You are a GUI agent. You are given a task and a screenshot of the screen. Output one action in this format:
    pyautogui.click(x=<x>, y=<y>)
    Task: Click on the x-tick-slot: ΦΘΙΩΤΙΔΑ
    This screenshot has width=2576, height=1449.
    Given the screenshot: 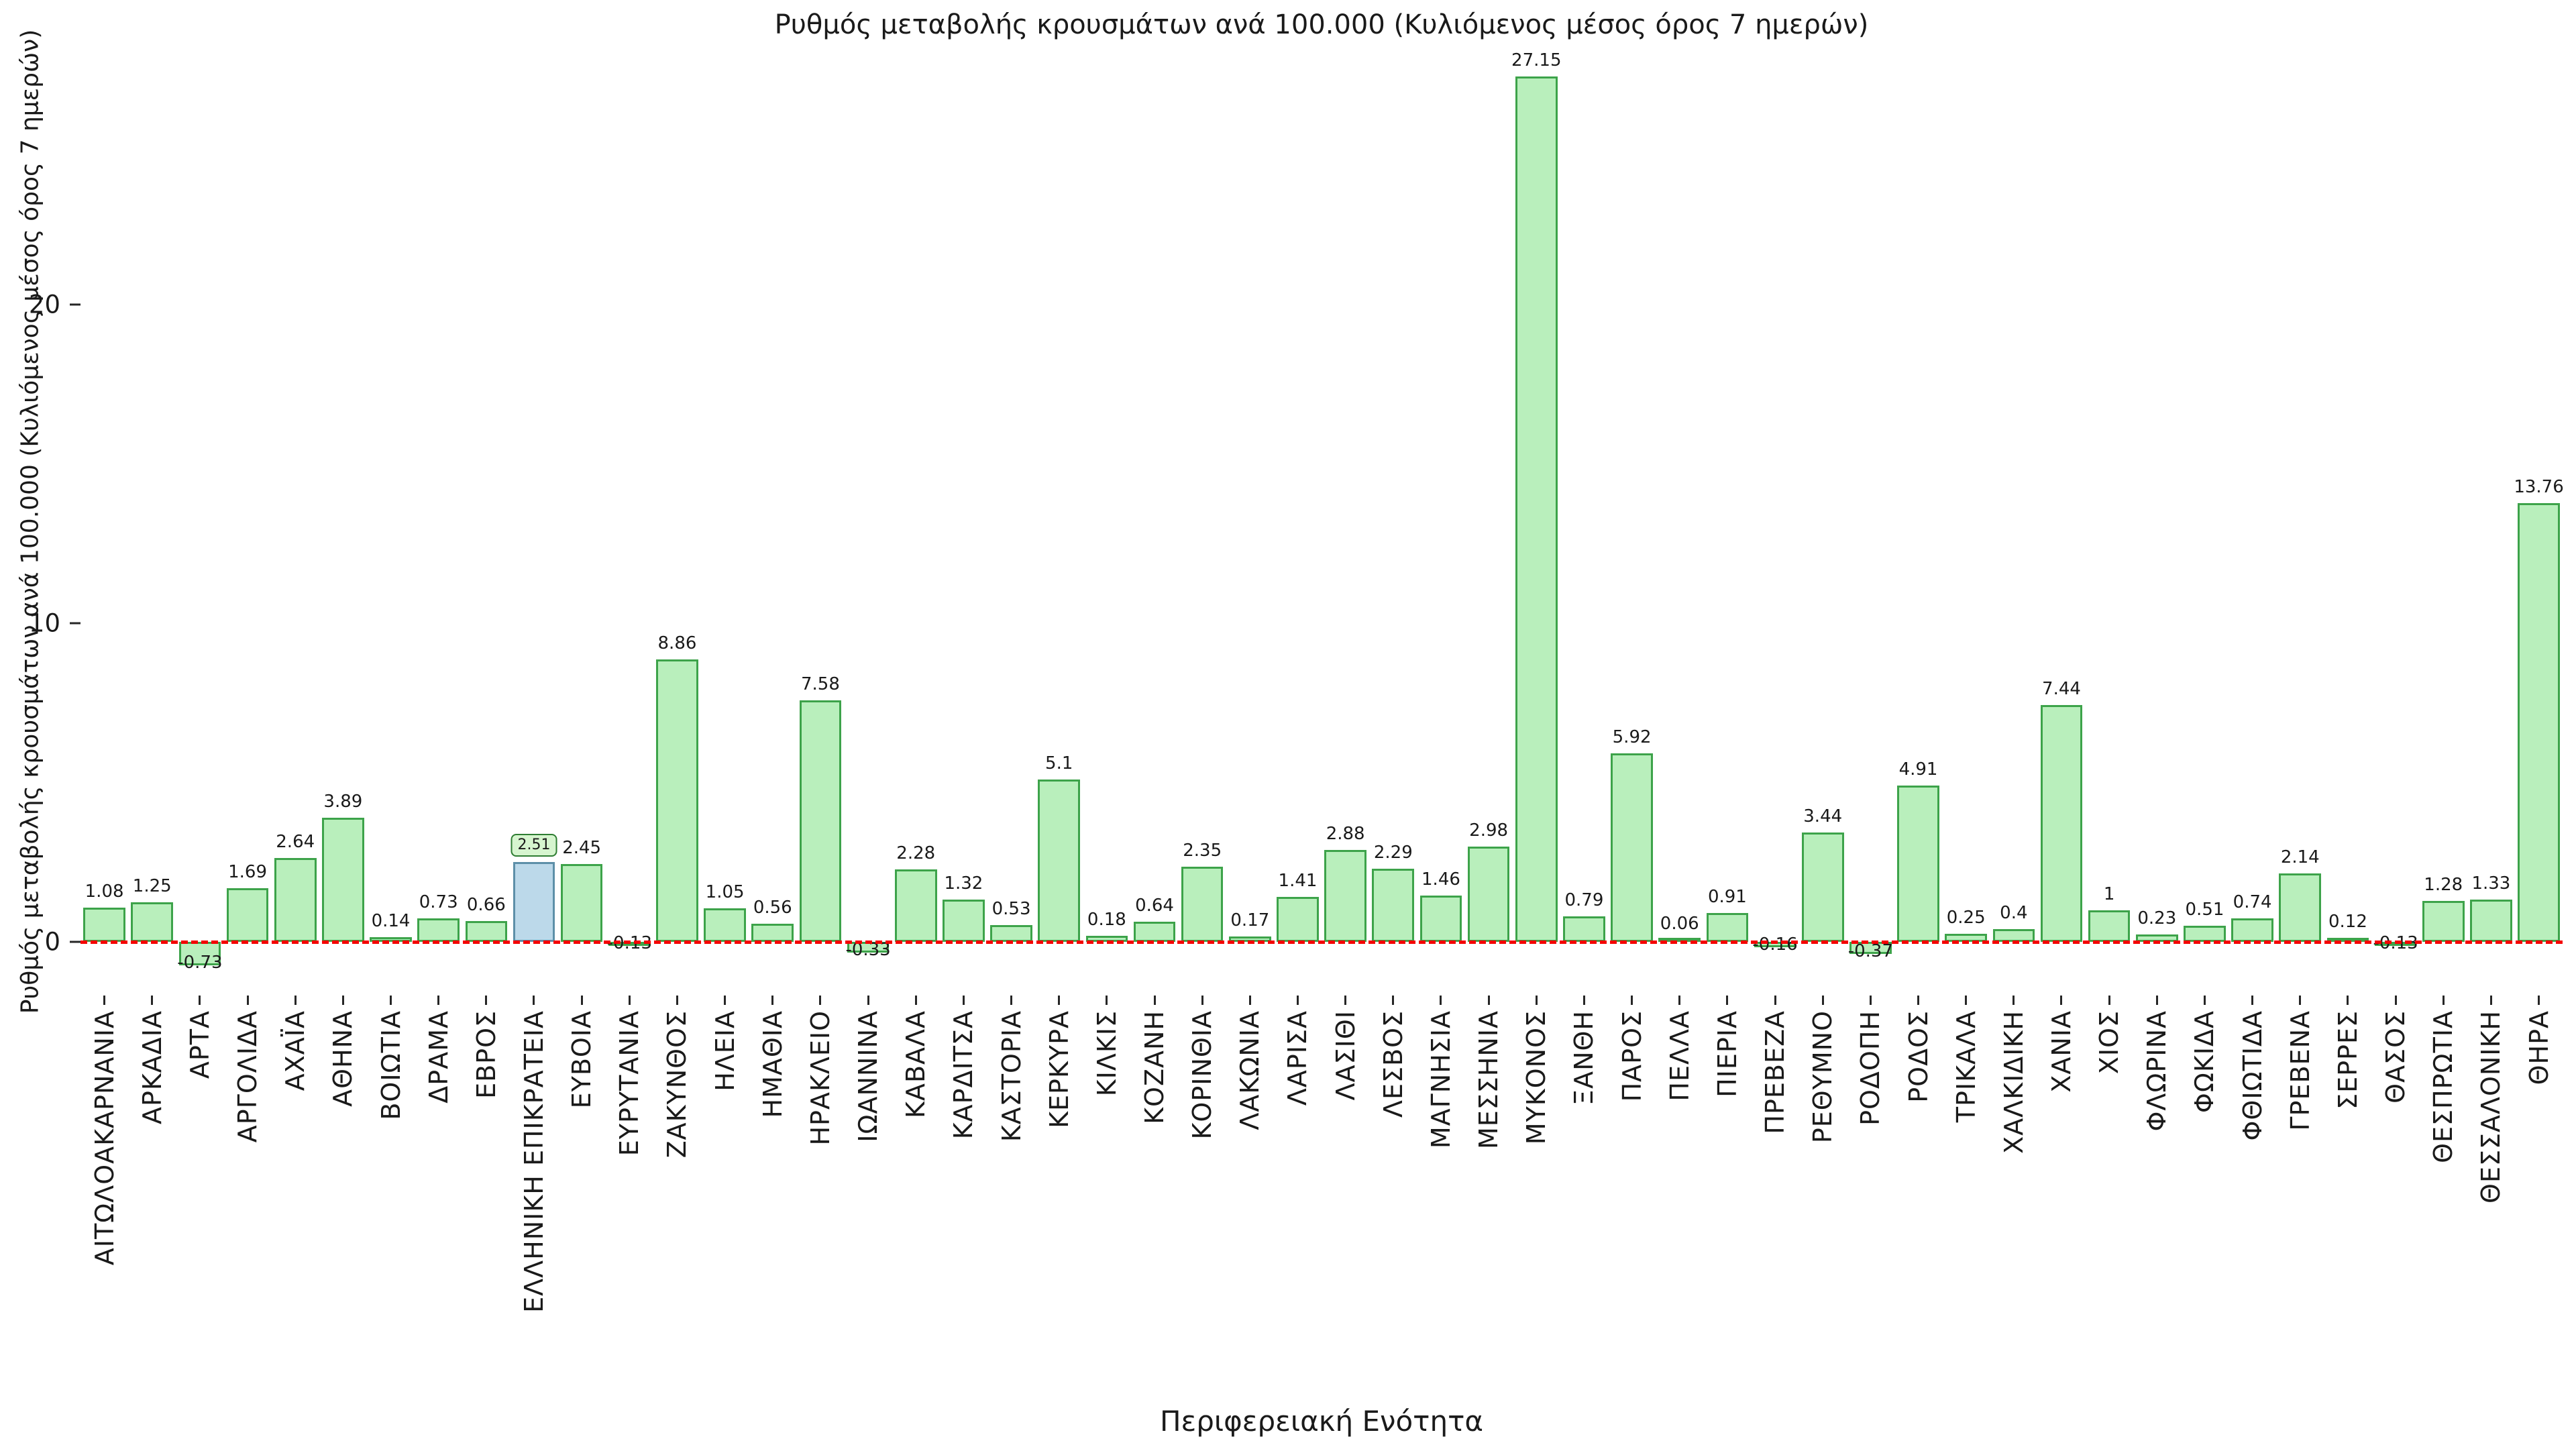 What is the action you would take?
    pyautogui.click(x=2252, y=1197)
    